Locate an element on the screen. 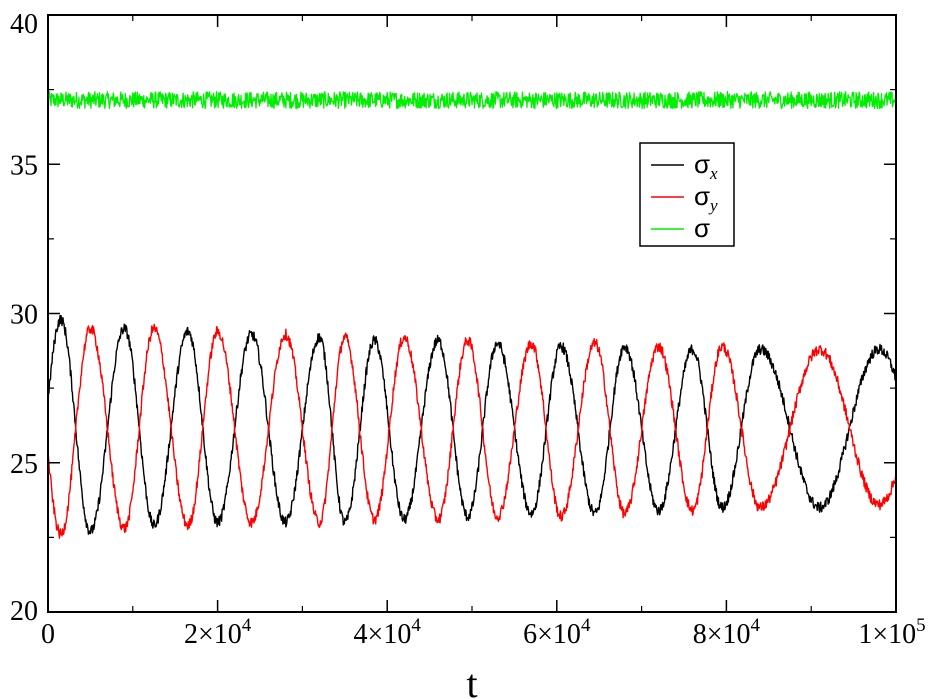  x-tick-label: 0 is located at coordinates (48, 634).